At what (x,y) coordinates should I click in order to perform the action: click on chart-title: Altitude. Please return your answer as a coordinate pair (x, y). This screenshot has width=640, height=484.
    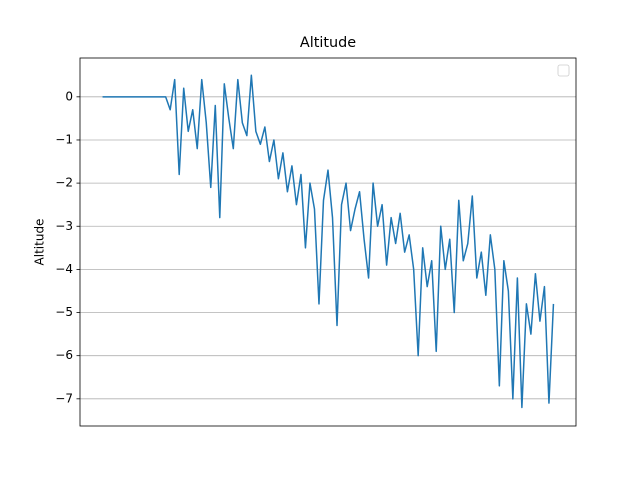
    Looking at the image, I should click on (328, 43).